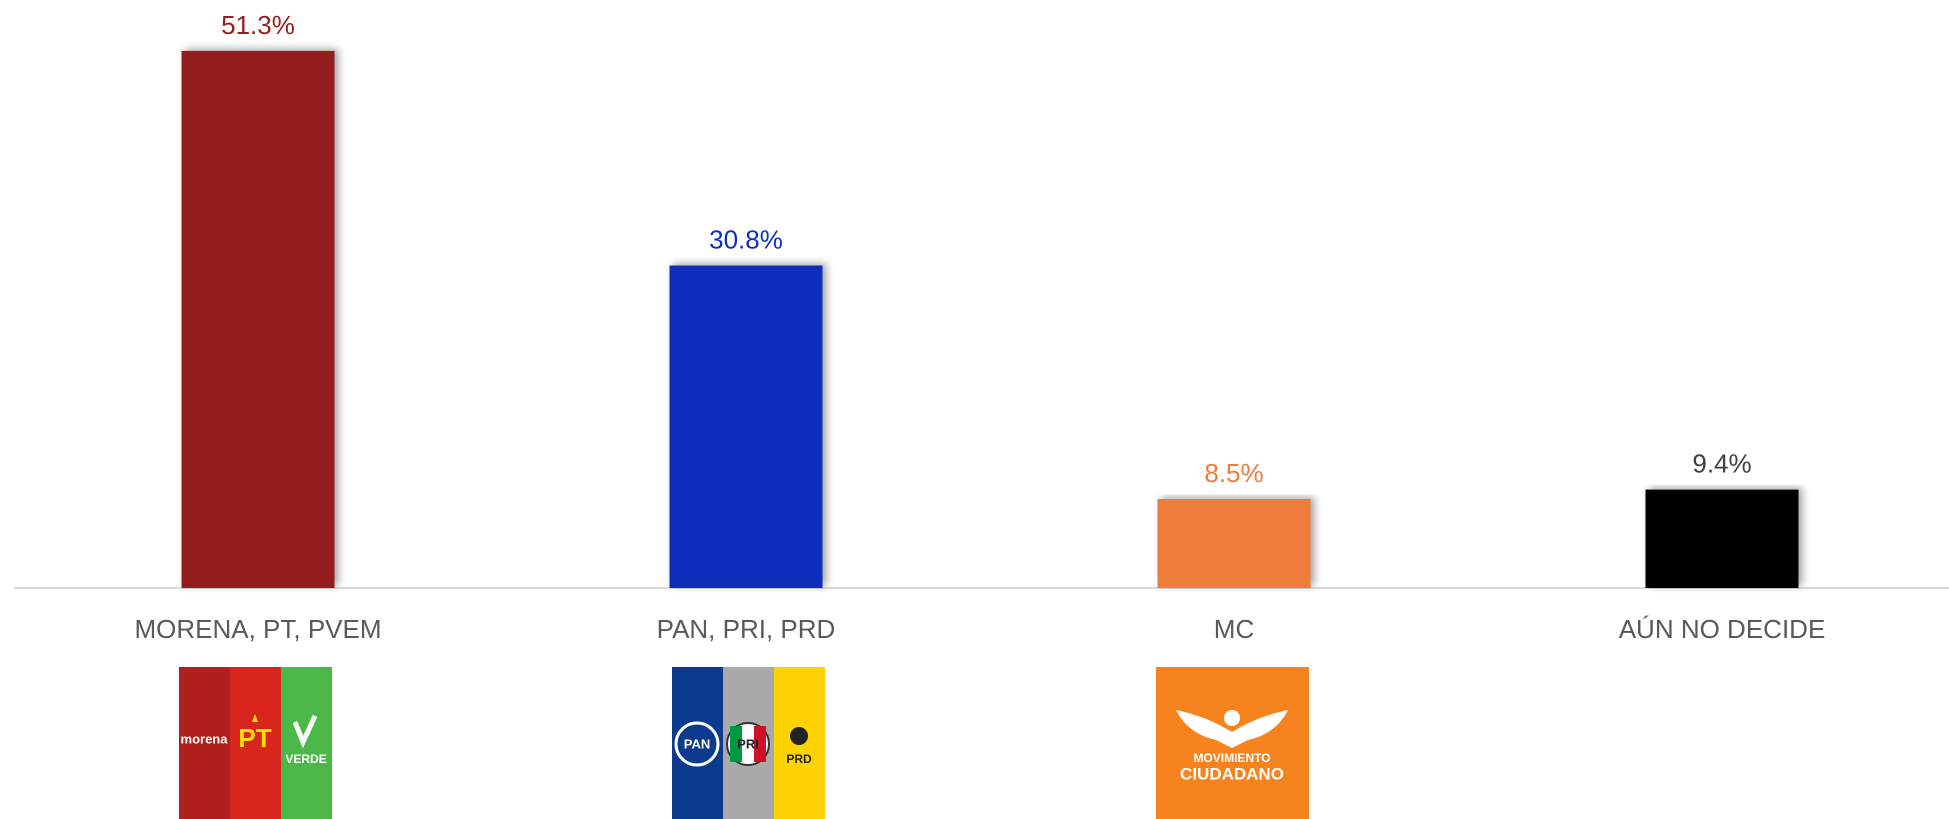 This screenshot has height=819, width=1949. I want to click on logo-pan-pri-prd: PAN PRI PRD, so click(748, 743).